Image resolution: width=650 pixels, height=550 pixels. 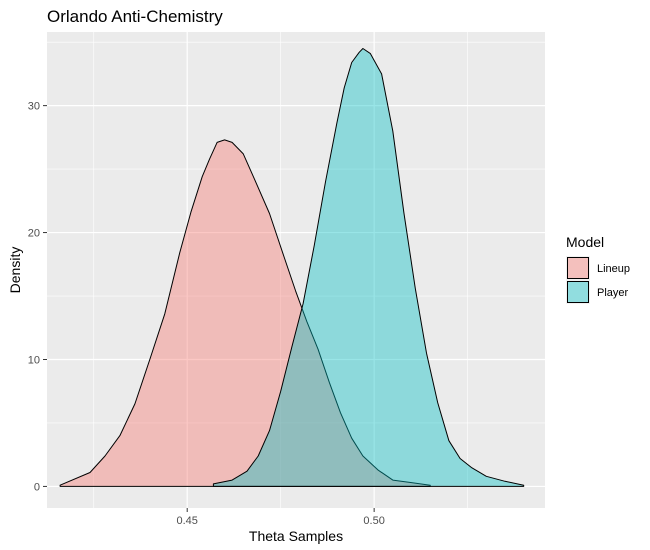 I want to click on y-tick-label: 10, so click(x=34, y=360).